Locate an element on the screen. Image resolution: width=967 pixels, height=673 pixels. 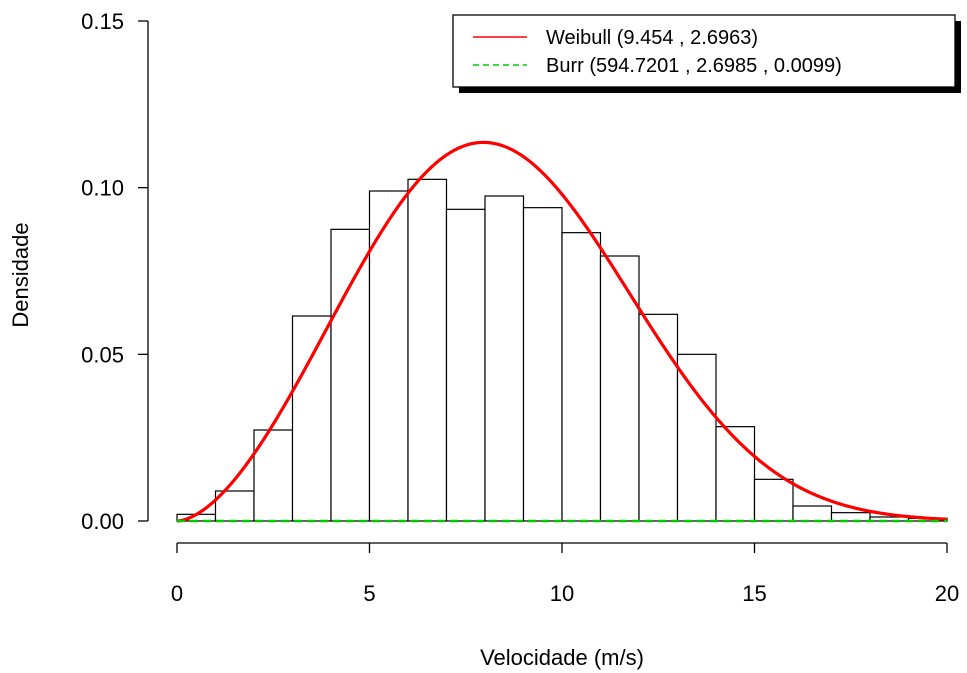
y-tick-label: 0.05 is located at coordinates (102, 354).